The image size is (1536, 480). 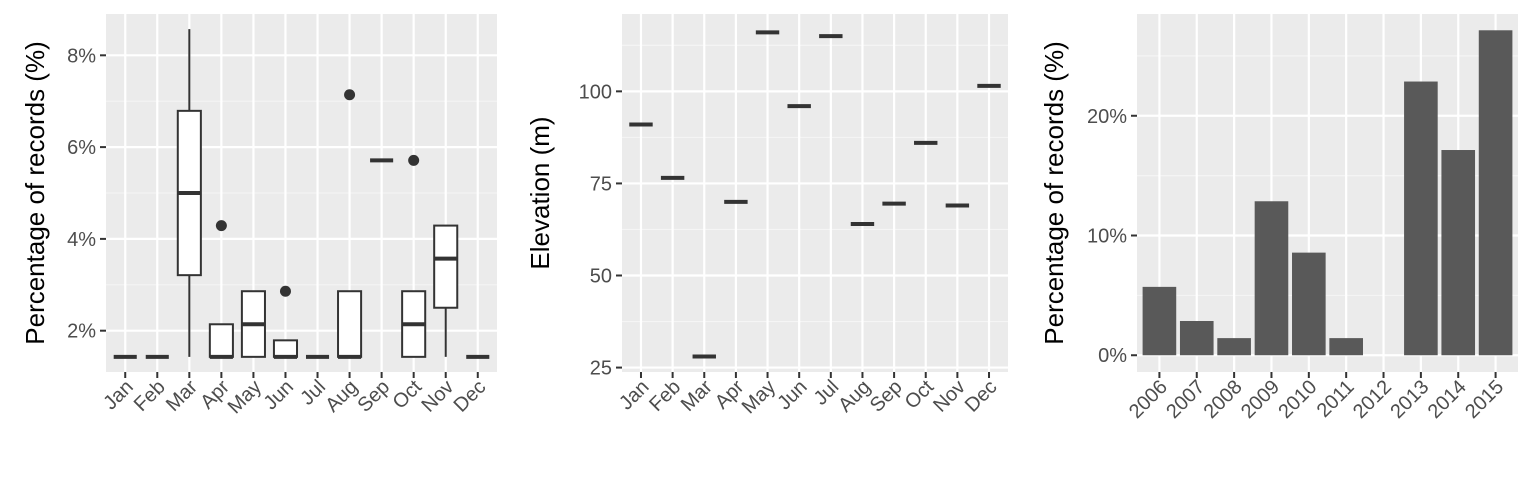 What do you see at coordinates (540, 192) in the screenshot?
I see `y-axis-title: Elevation (m)` at bounding box center [540, 192].